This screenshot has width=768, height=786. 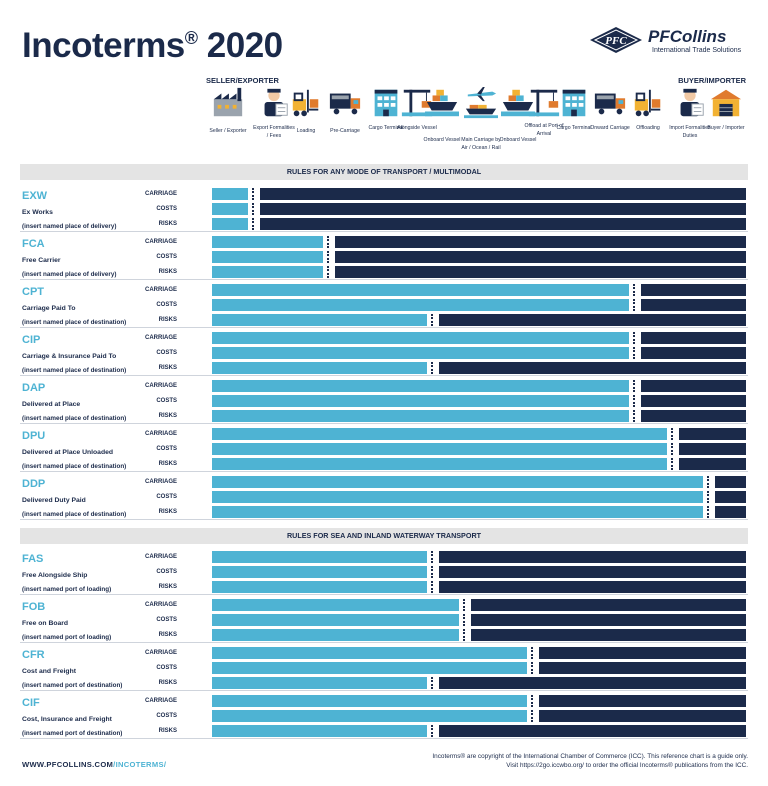 I want to click on warehouse-icon, so click(x=726, y=103).